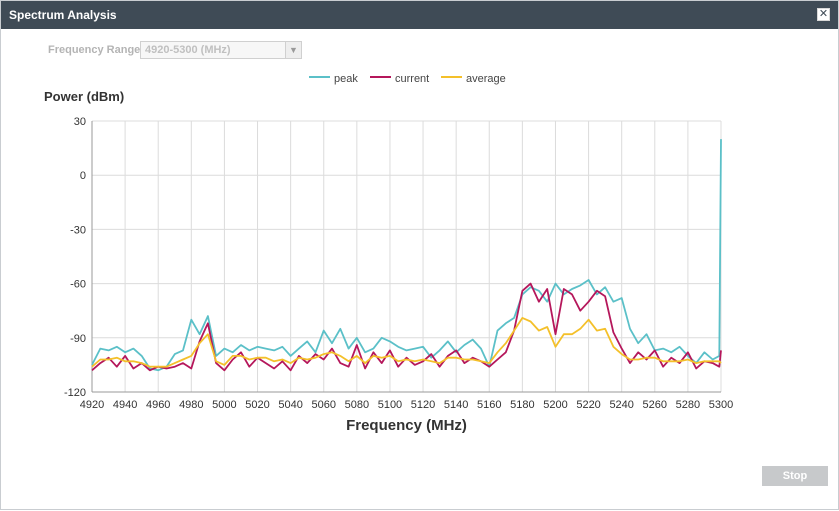 The width and height of the screenshot is (839, 511). What do you see at coordinates (489, 405) in the screenshot?
I see `x-tick-label: 5160` at bounding box center [489, 405].